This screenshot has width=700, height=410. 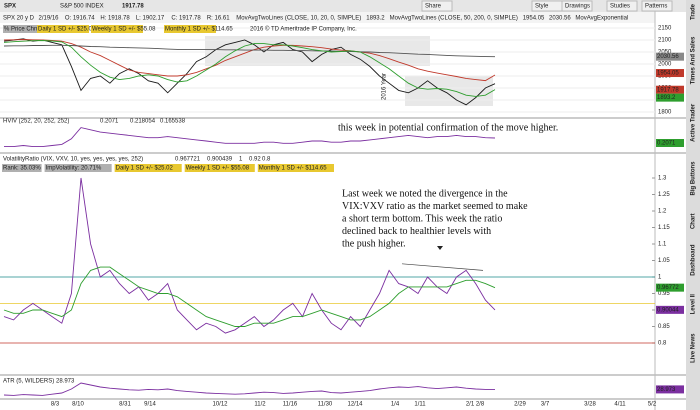 What do you see at coordinates (665, 65) in the screenshot?
I see `y-tick-label: 2000` at bounding box center [665, 65].